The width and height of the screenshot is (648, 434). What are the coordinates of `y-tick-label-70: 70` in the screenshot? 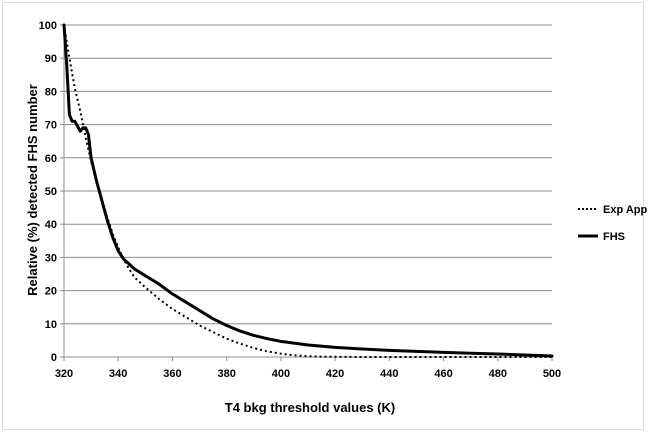 It's located at (51, 126).